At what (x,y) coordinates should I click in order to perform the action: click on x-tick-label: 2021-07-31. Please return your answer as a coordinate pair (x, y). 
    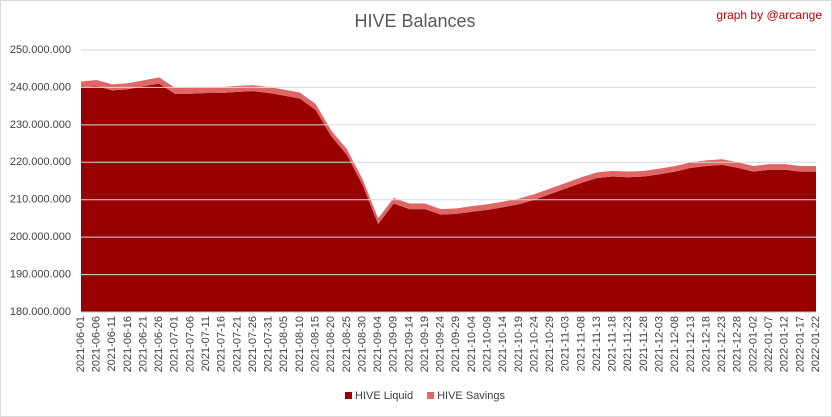
    Looking at the image, I should click on (269, 344).